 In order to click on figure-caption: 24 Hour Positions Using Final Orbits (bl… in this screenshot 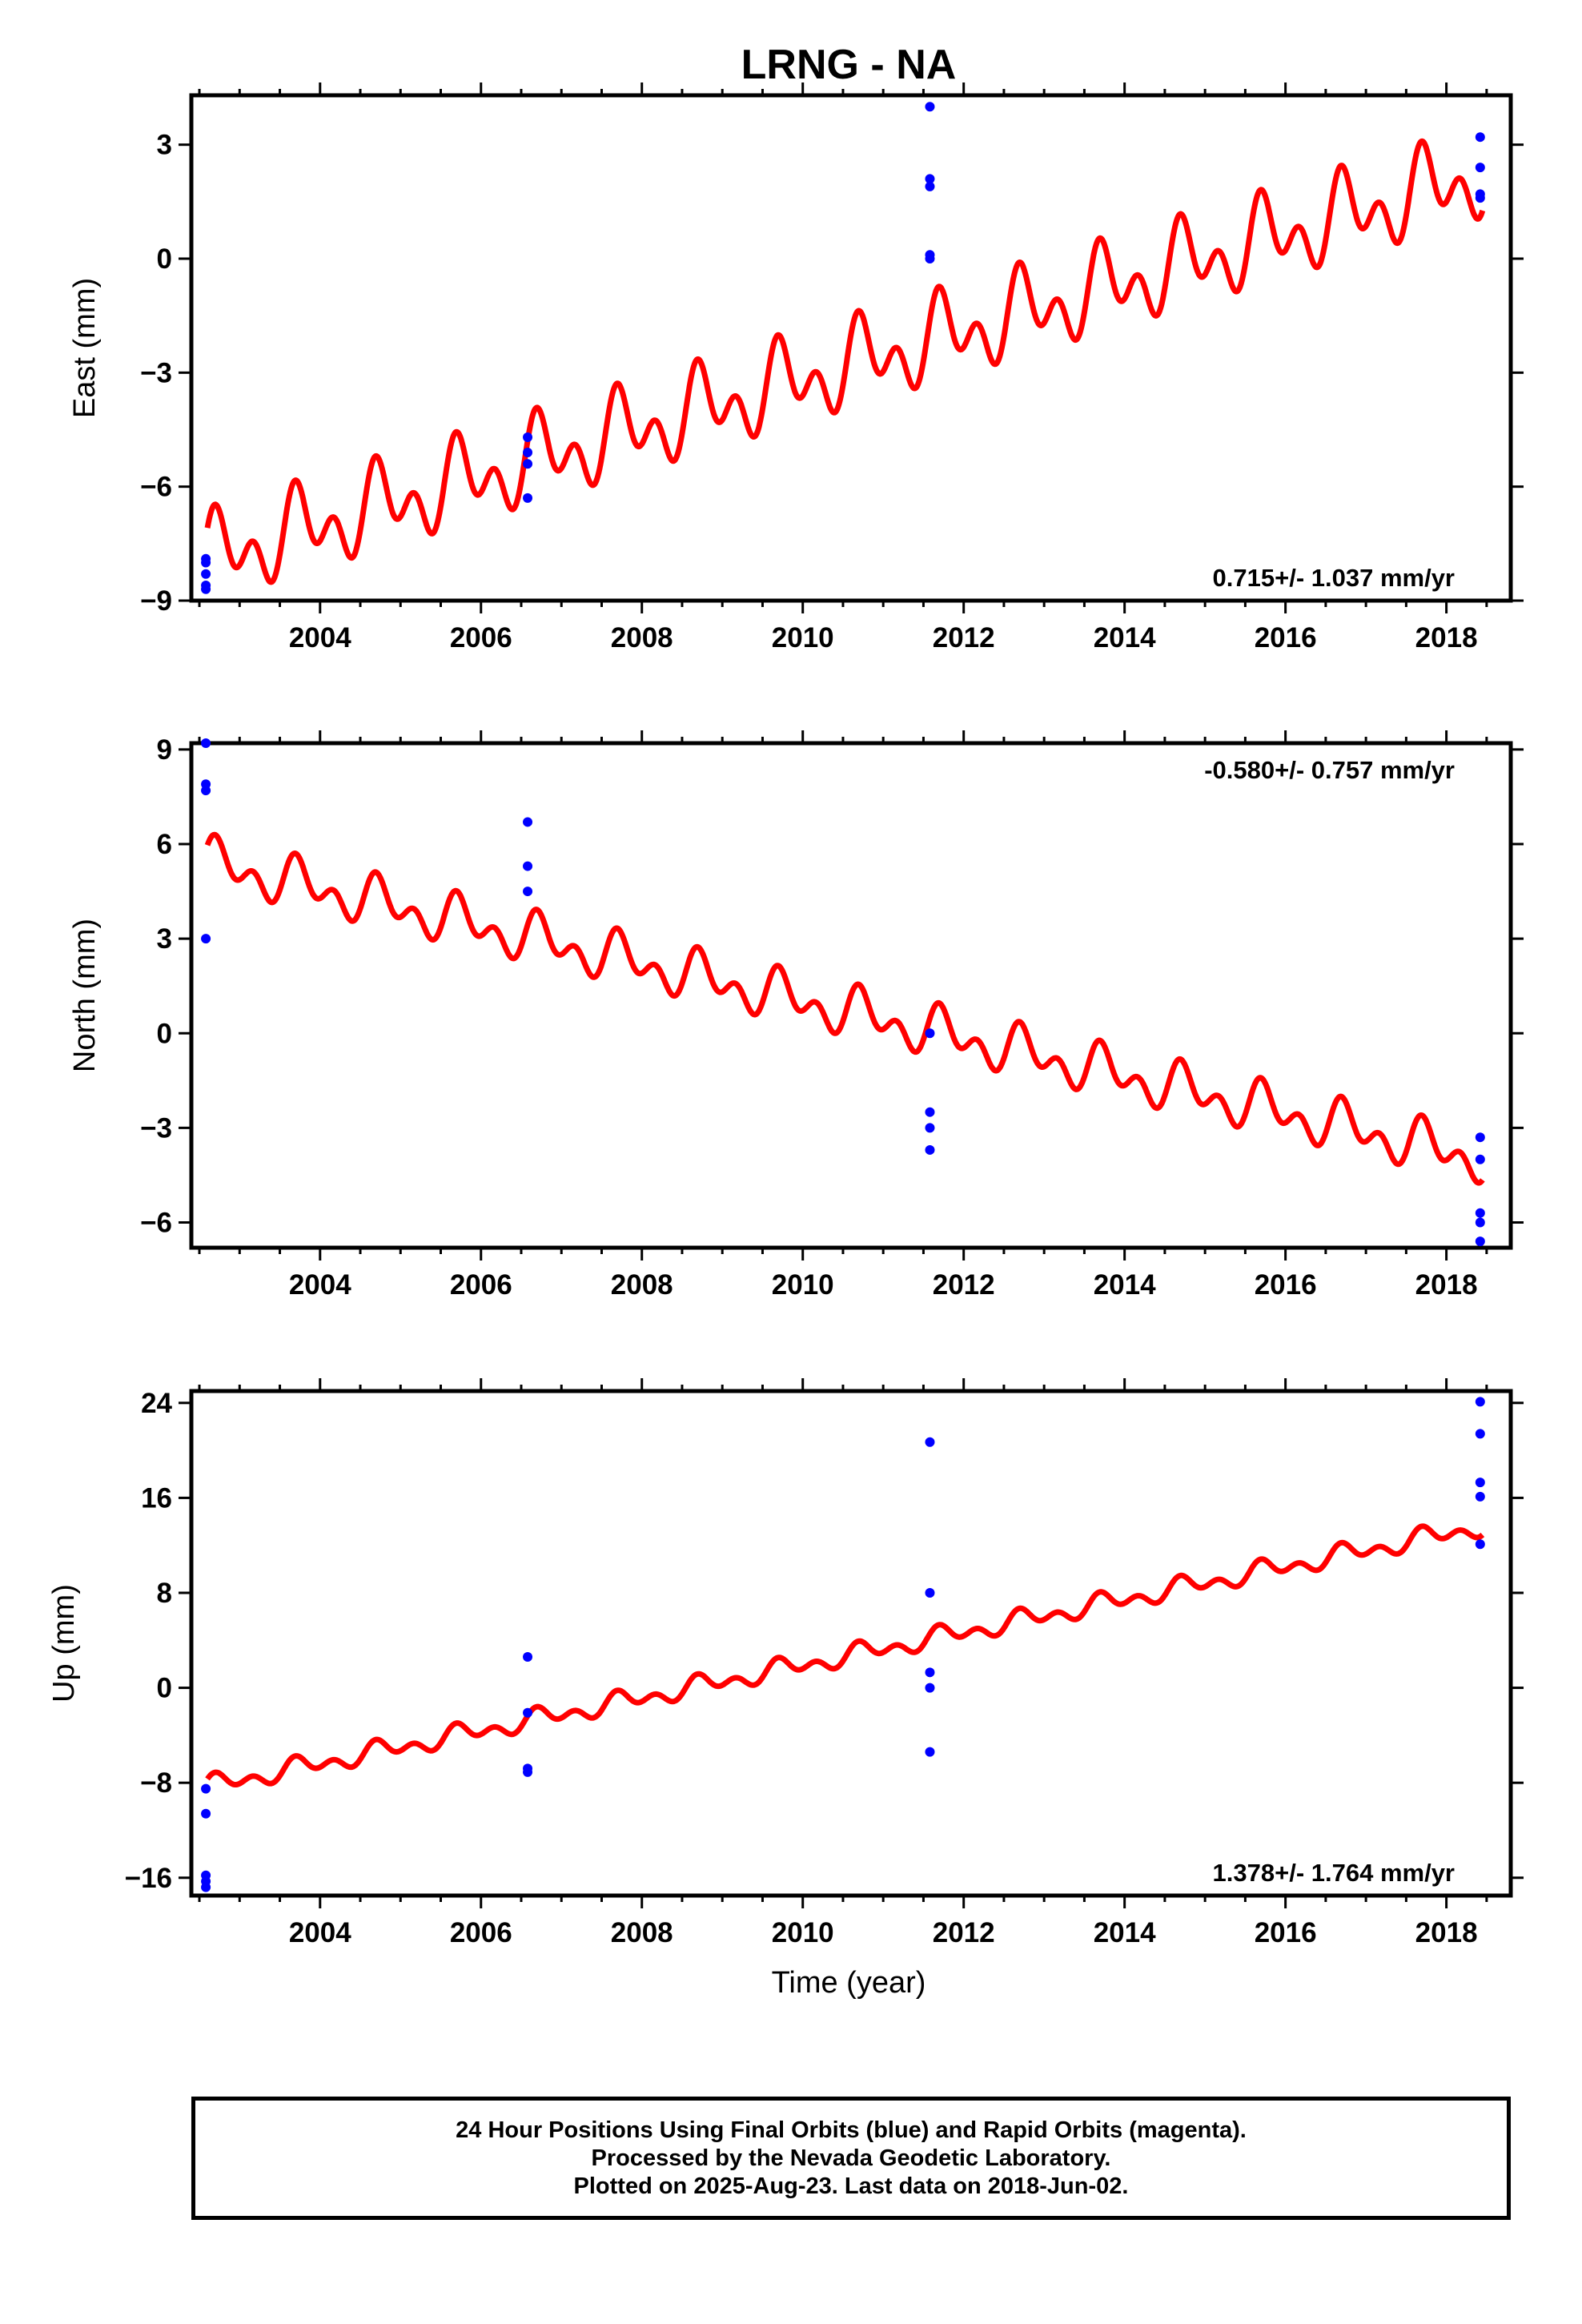, I will do `click(851, 2158)`.